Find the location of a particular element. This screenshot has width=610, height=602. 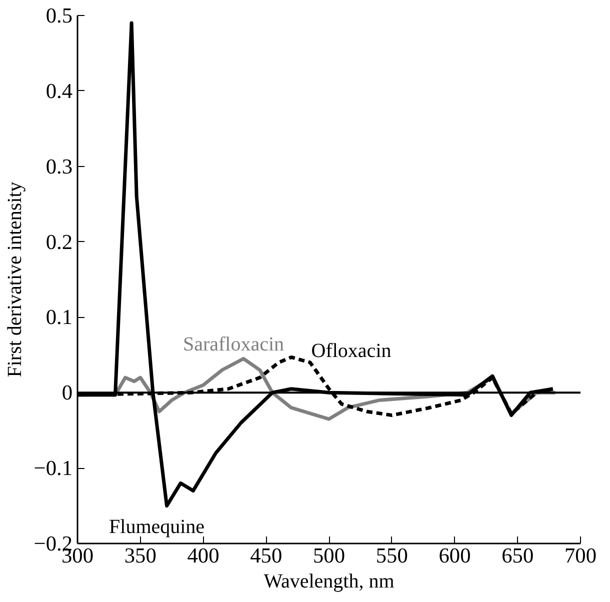

series-label: Ofloxacin is located at coordinates (351, 351).